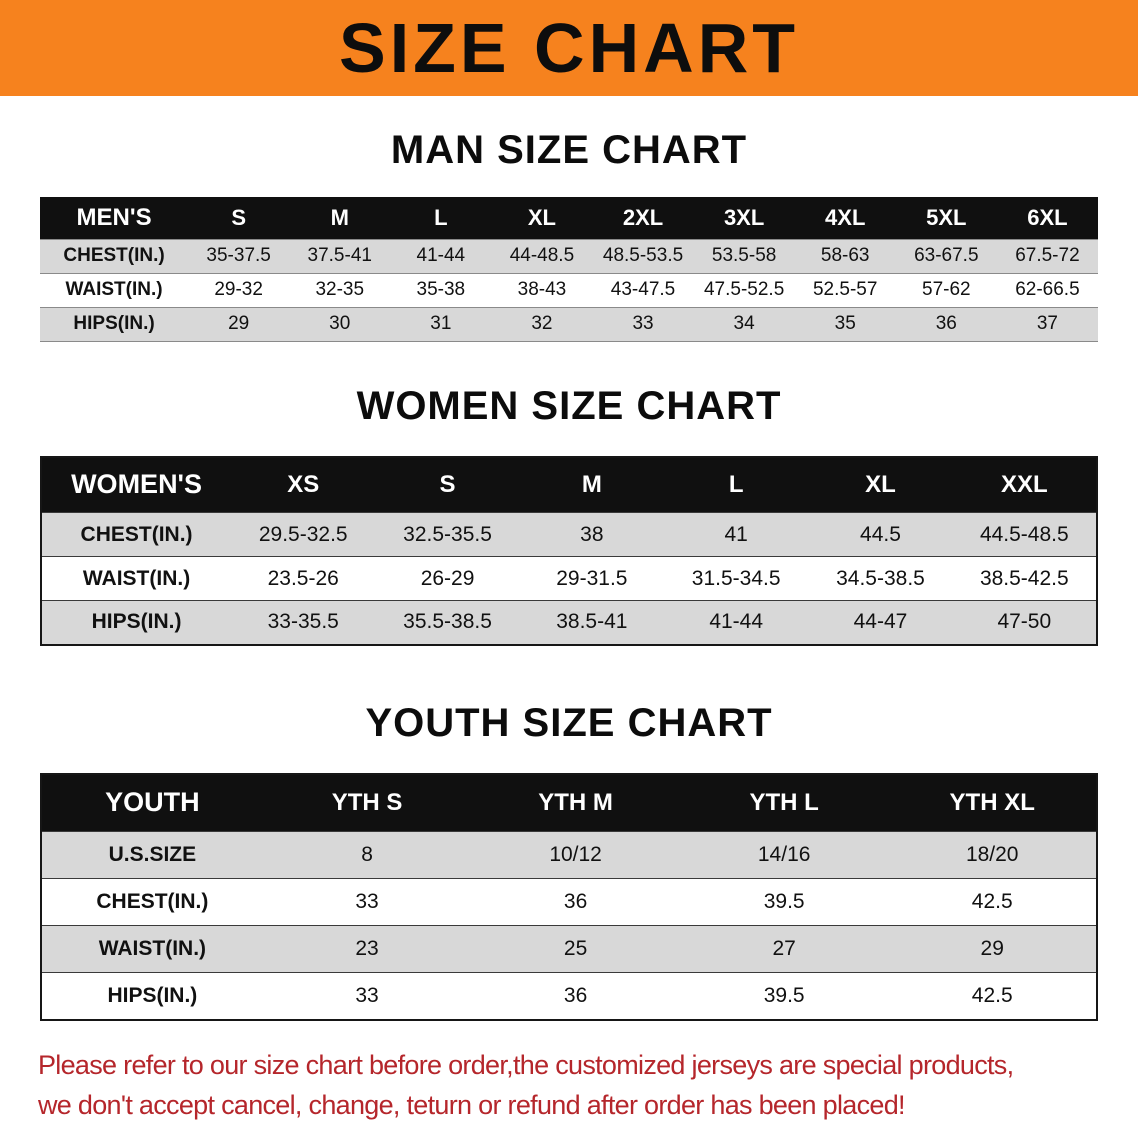 The image size is (1138, 1132). I want to click on man-size-chart-heading: MAN SIZE CHART, so click(569, 150).